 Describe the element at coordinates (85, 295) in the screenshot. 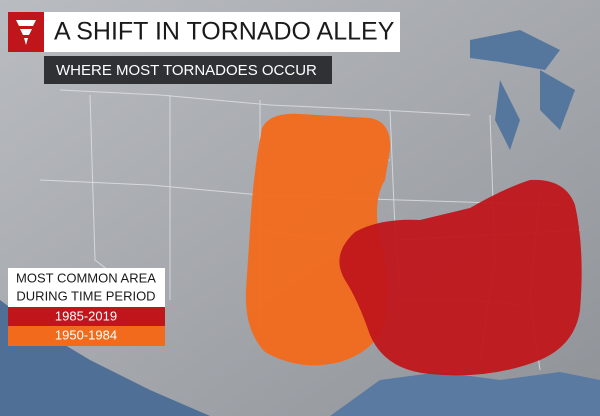

I see `legend-title: DURING TIME PERIOD` at that location.